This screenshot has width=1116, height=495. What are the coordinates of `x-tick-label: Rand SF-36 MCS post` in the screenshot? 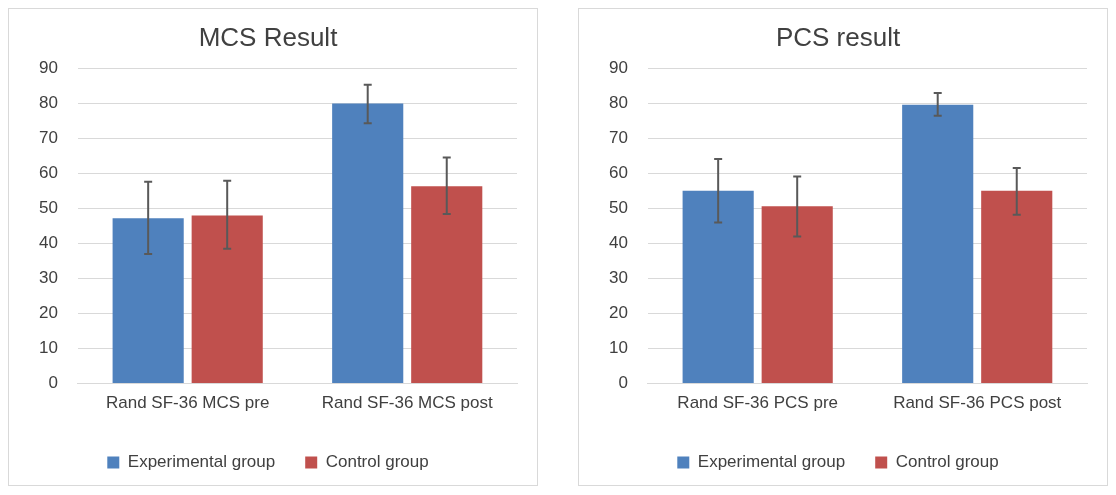 It's located at (407, 403).